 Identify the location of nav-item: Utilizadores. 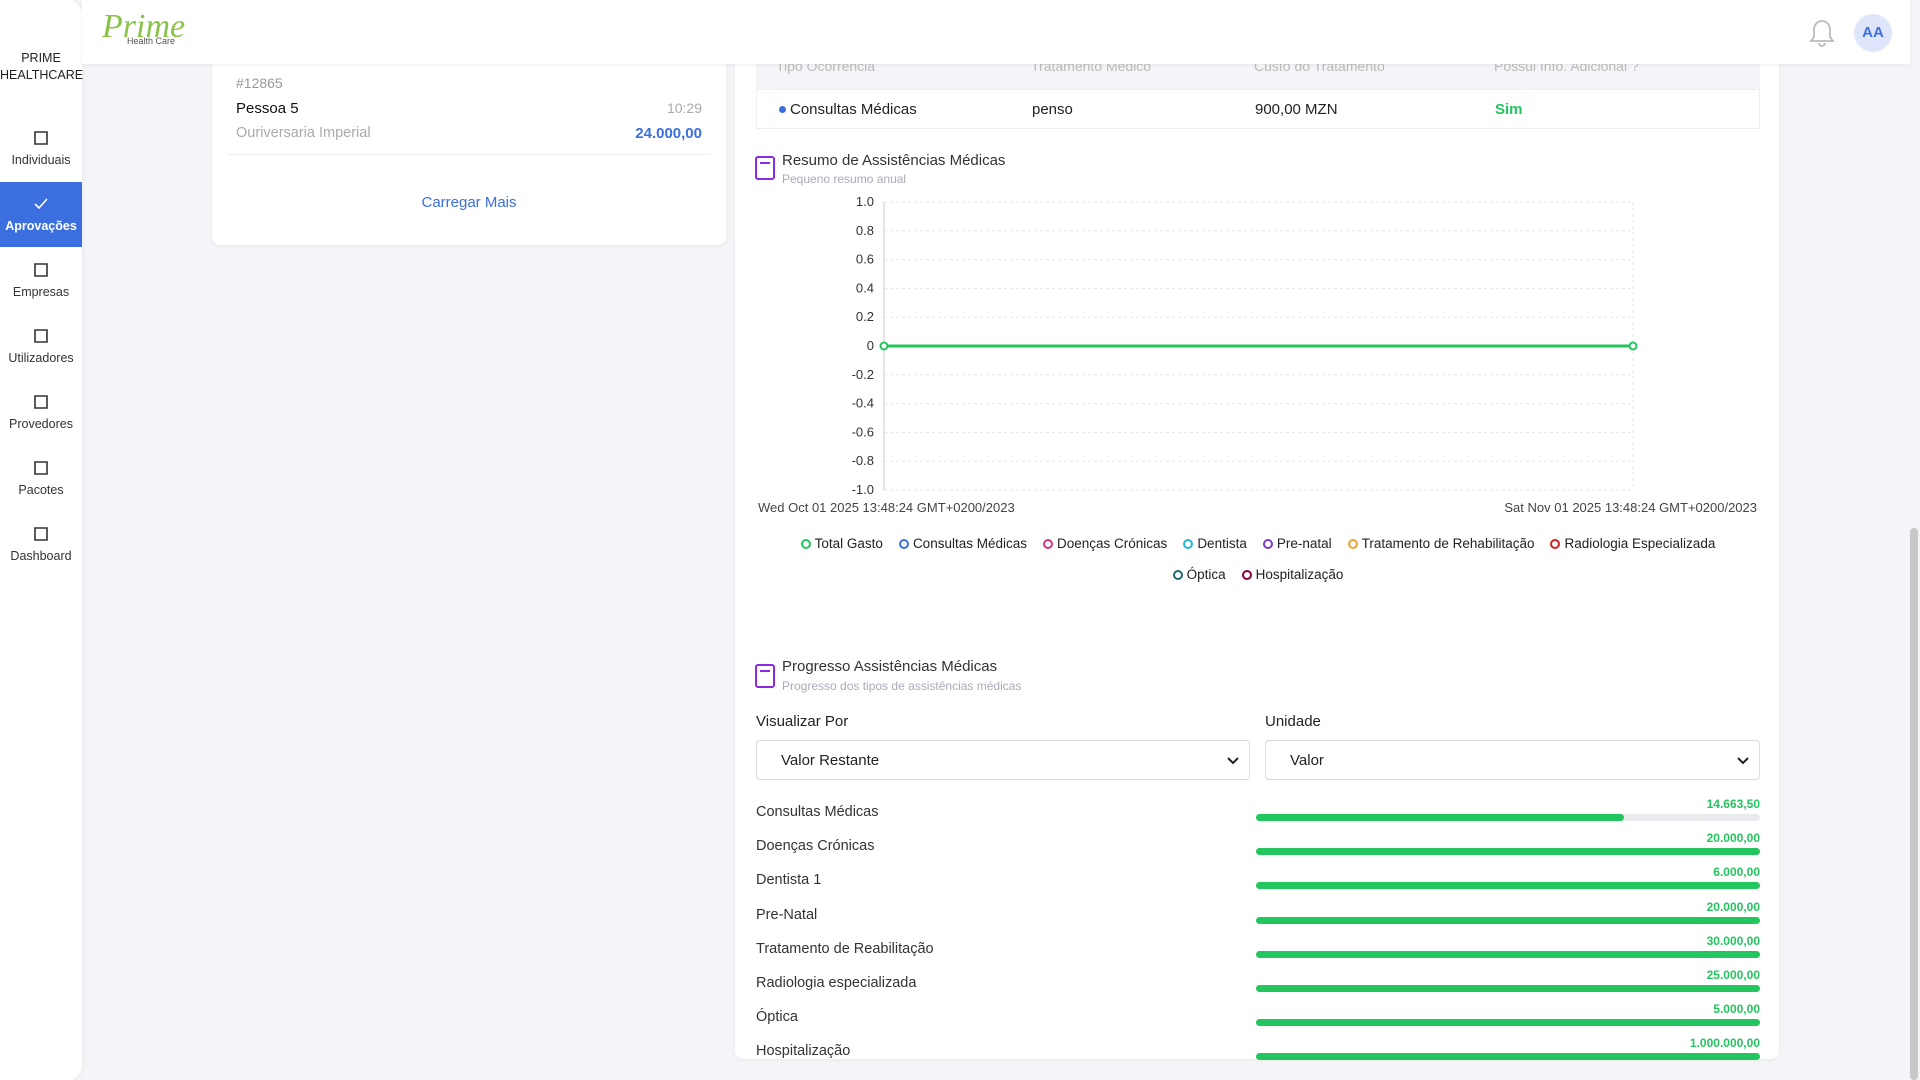
(41, 346).